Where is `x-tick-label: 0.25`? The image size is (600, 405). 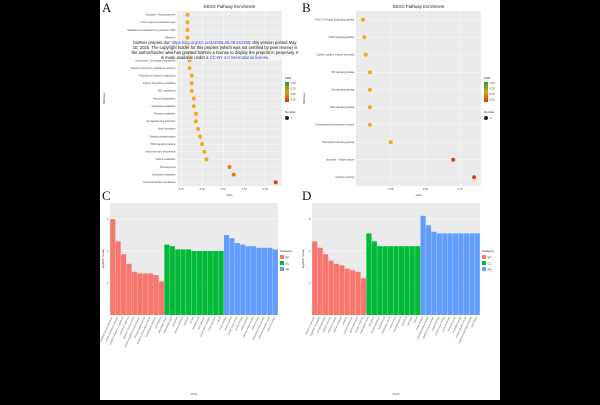
x-tick-label: 0.25 is located at coordinates (391, 189).